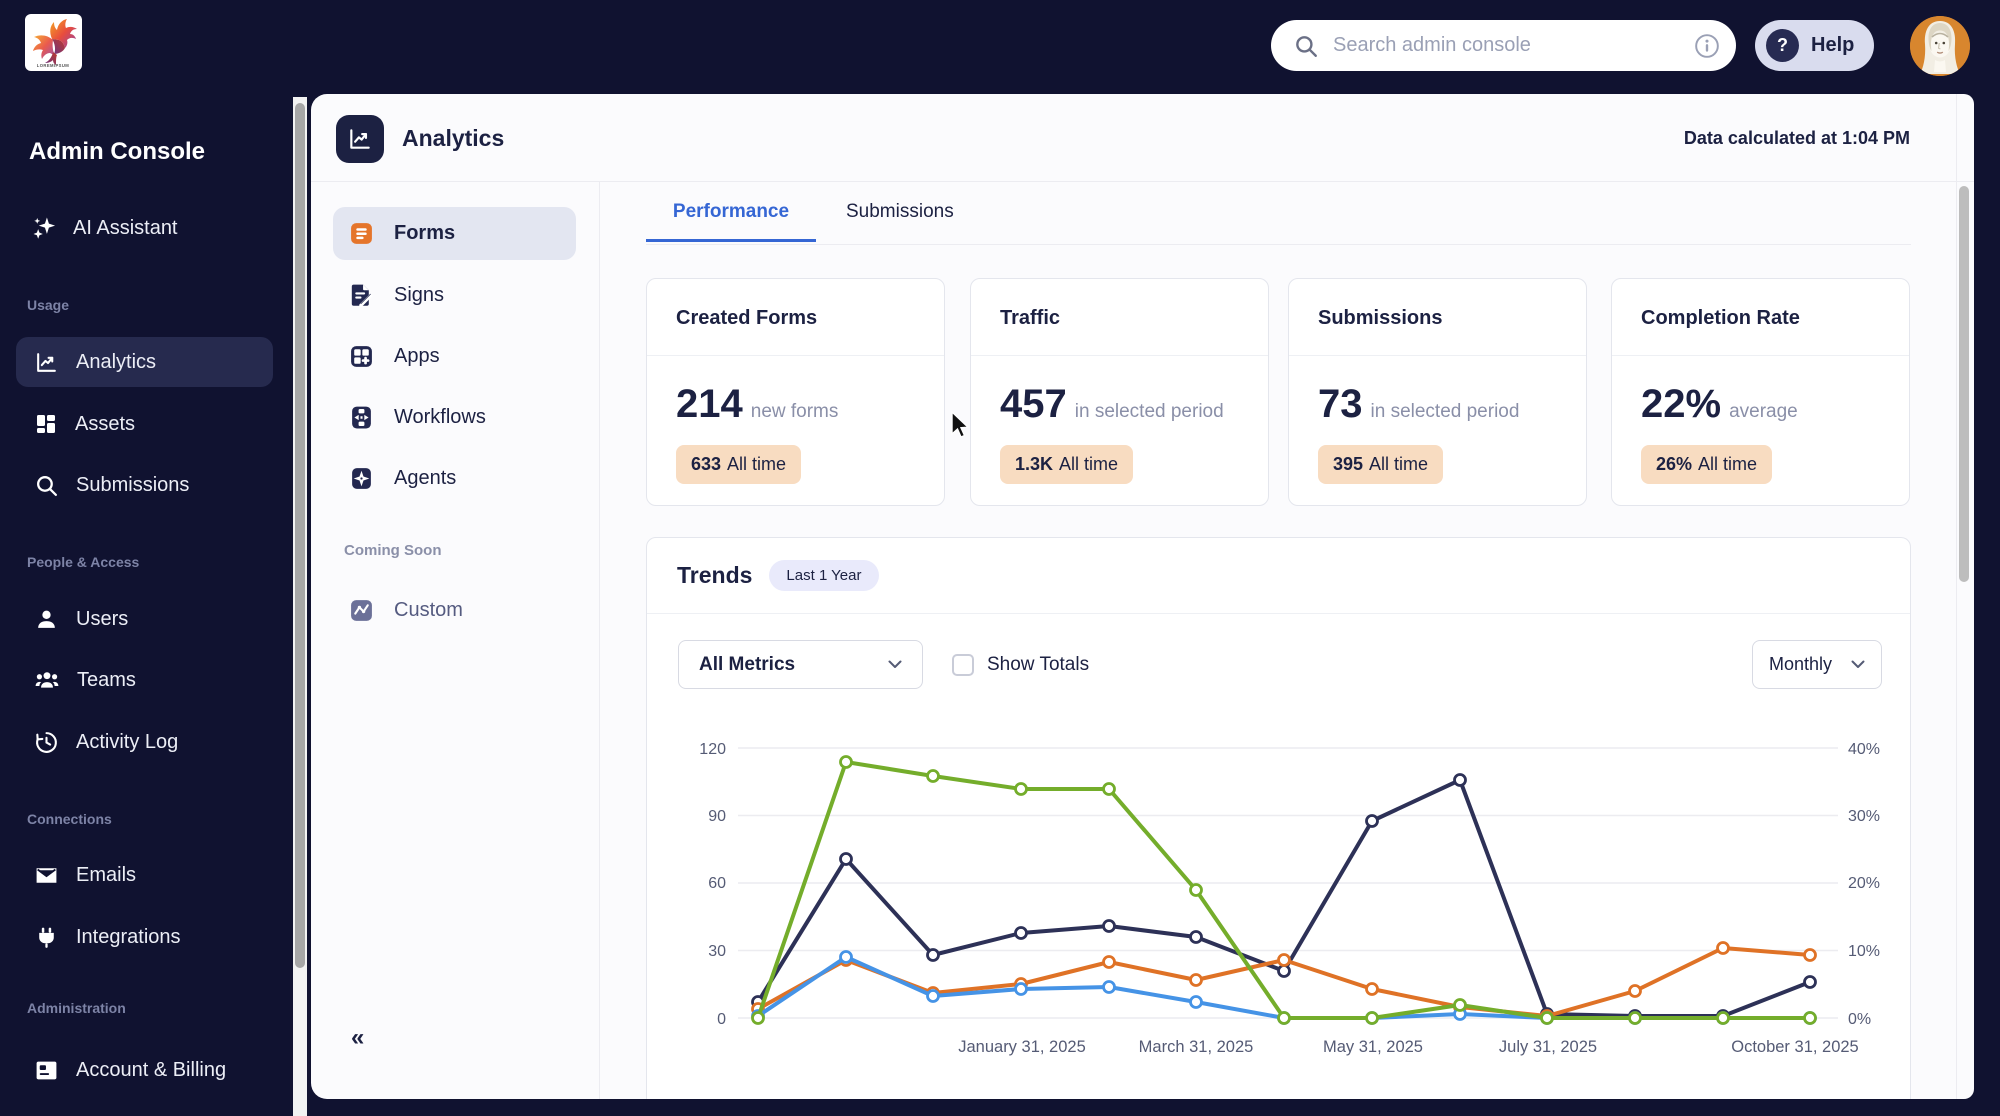  Describe the element at coordinates (1864, 749) in the screenshot. I see `svg-text: 40%` at that location.